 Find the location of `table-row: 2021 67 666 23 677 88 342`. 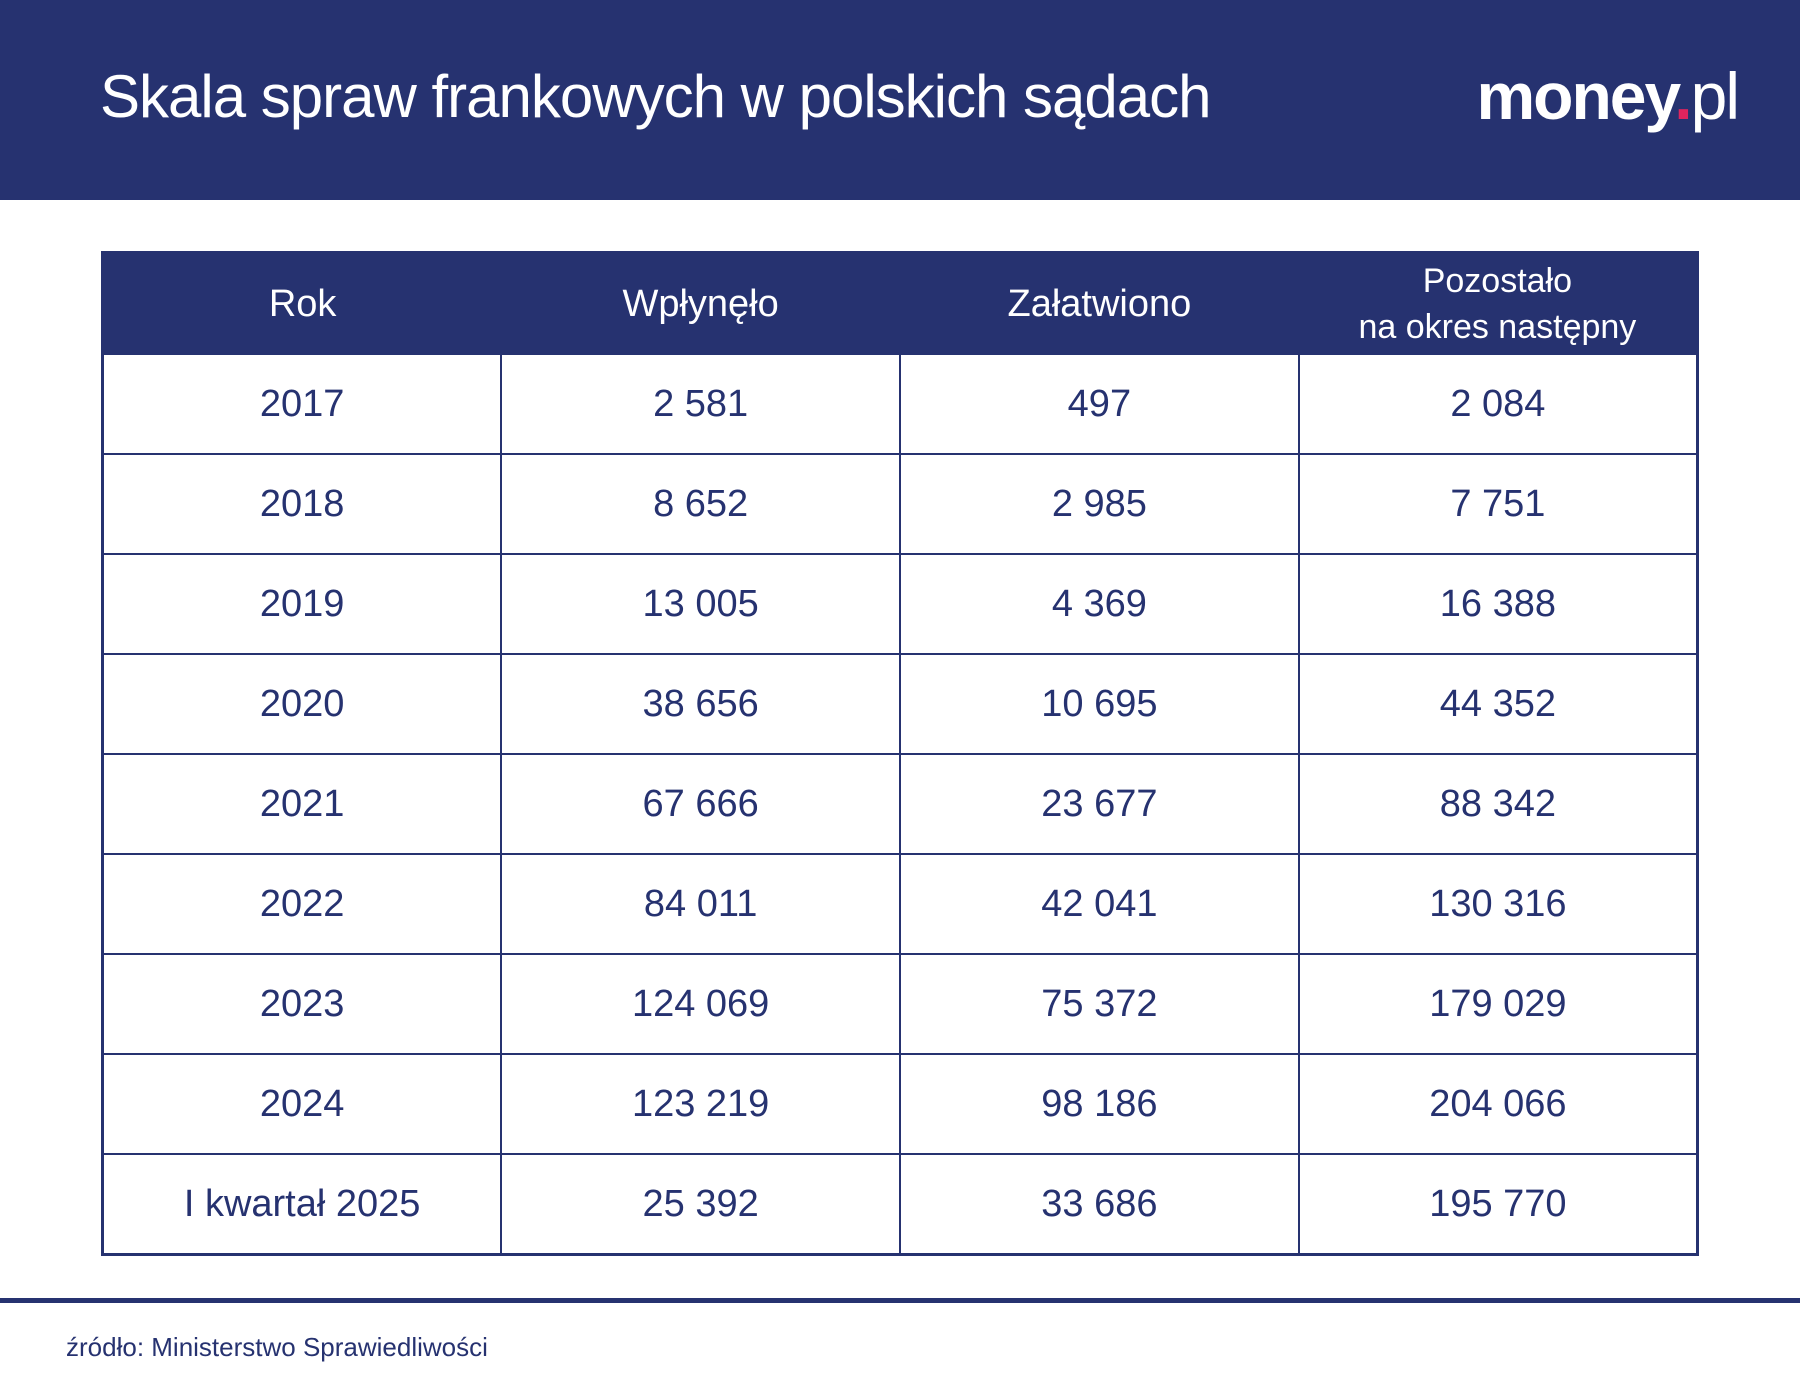

table-row: 2021 67 666 23 677 88 342 is located at coordinates (900, 804).